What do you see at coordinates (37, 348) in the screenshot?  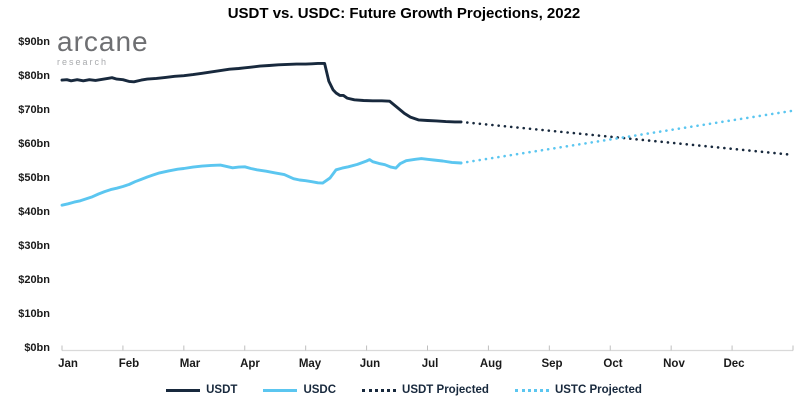 I see `y-tick-label: $0bn` at bounding box center [37, 348].